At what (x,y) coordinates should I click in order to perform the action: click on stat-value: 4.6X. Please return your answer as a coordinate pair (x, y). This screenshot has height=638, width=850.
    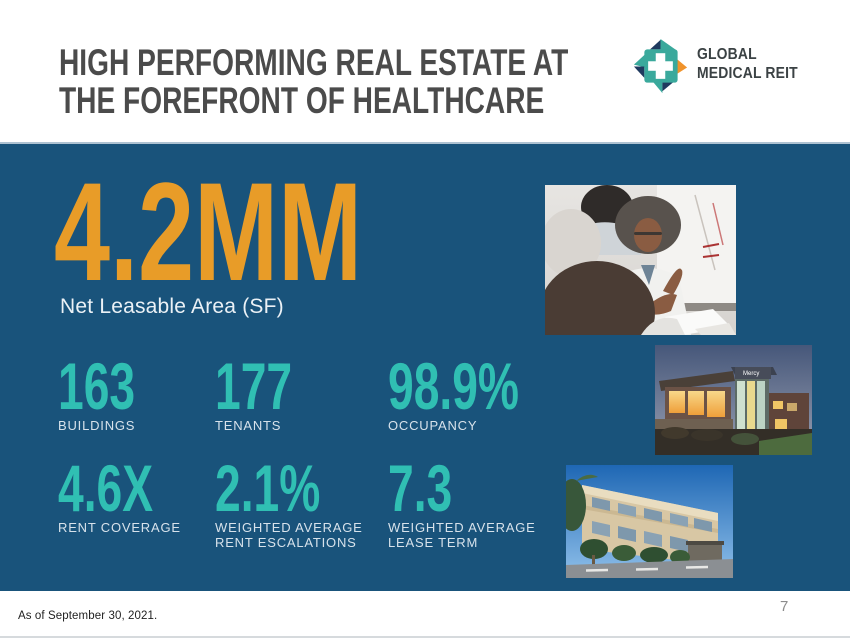
    Looking at the image, I should click on (106, 488).